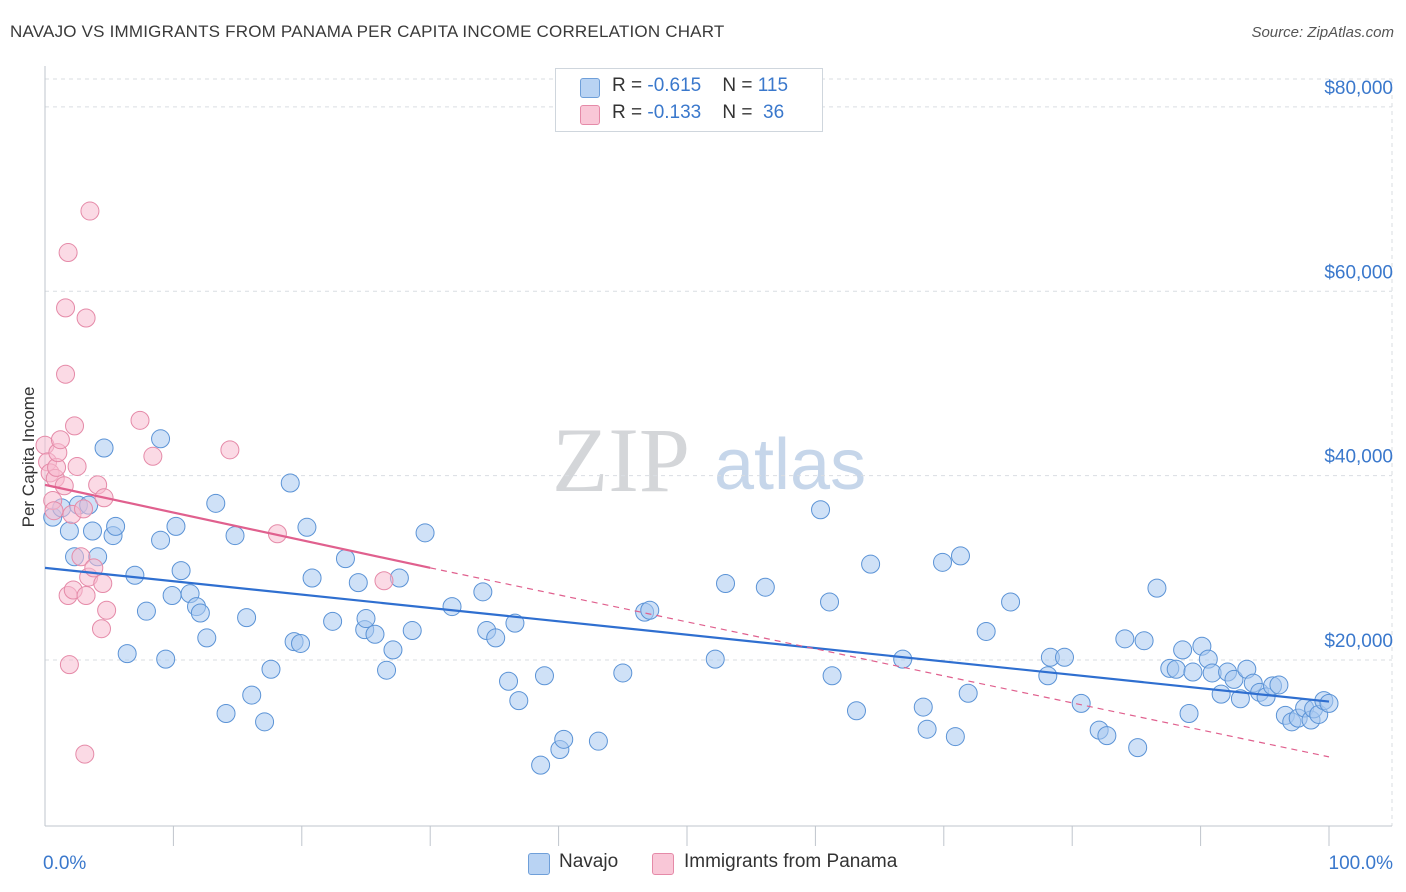 The height and width of the screenshot is (892, 1406). I want to click on correlation-legend: R = -0.615 N = 115 R = -0.133 N = 36, so click(689, 100).